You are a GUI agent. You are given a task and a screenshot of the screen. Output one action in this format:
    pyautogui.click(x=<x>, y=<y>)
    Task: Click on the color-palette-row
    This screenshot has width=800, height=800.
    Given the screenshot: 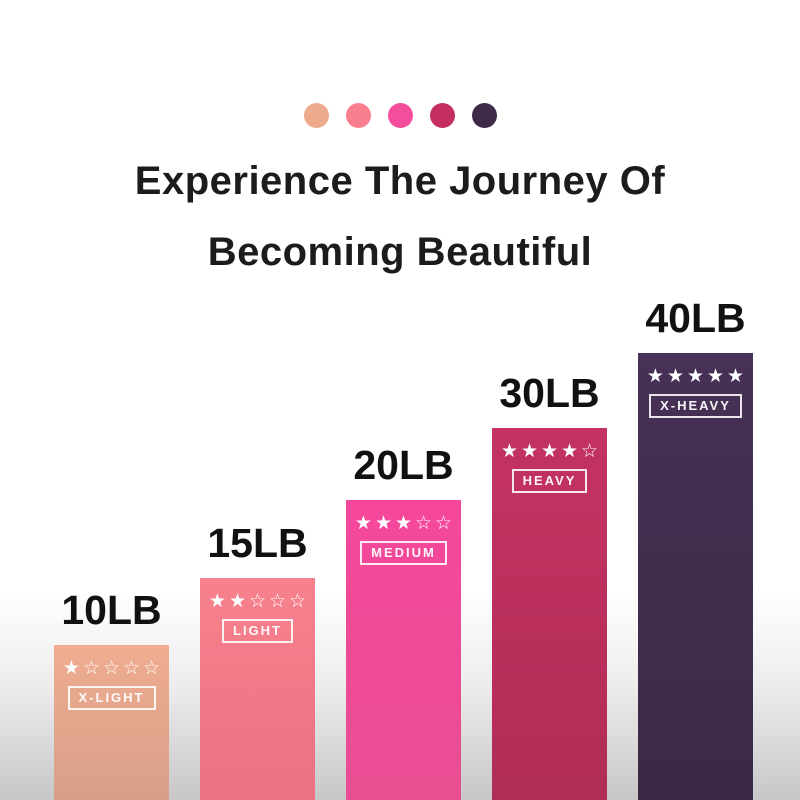 What is the action you would take?
    pyautogui.click(x=400, y=115)
    